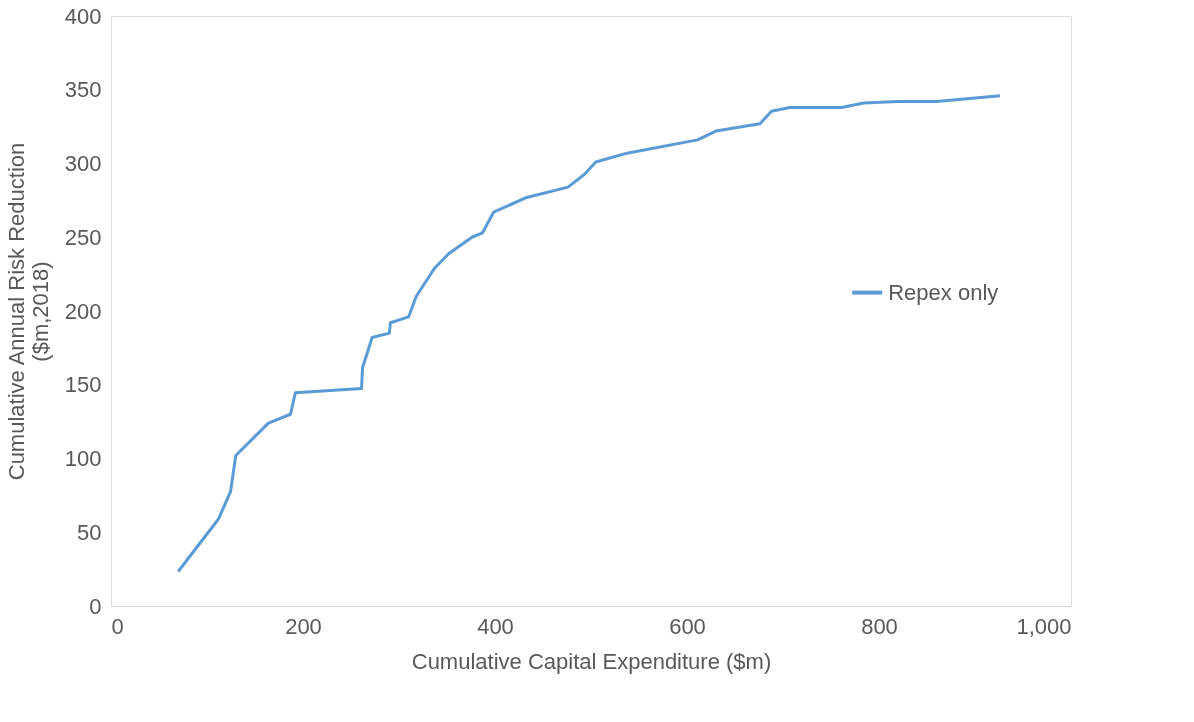  Describe the element at coordinates (28, 311) in the screenshot. I see `y-axis-title: Cumulative Annual Risk Reduction ($m,2018)` at that location.